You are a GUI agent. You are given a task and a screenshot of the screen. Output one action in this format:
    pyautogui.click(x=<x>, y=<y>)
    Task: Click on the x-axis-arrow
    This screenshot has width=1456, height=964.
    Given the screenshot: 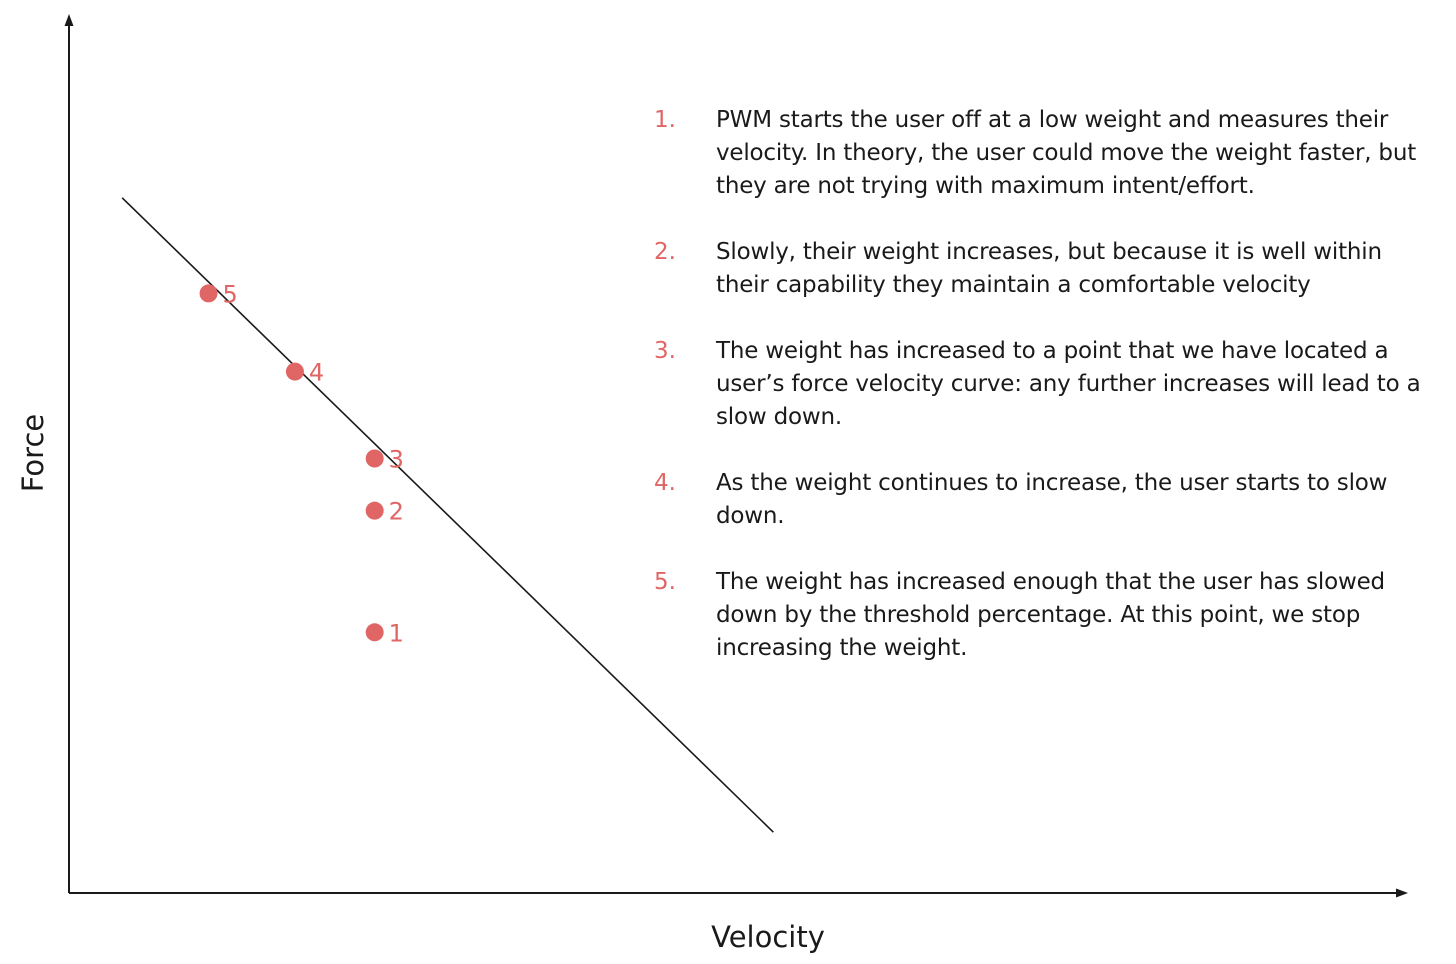 What is the action you would take?
    pyautogui.click(x=1402, y=893)
    